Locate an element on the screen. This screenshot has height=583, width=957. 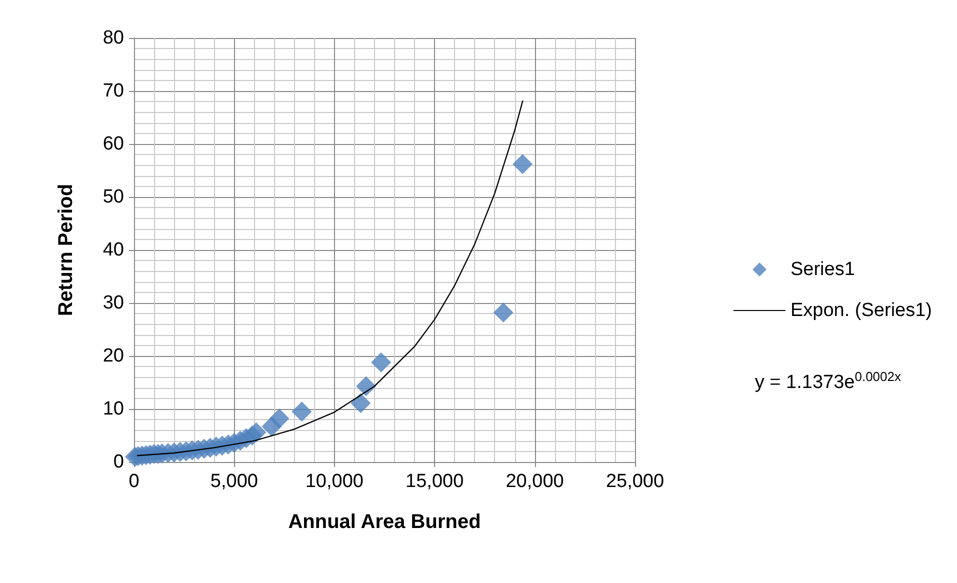
x-tick-label: 5,000 is located at coordinates (234, 481).